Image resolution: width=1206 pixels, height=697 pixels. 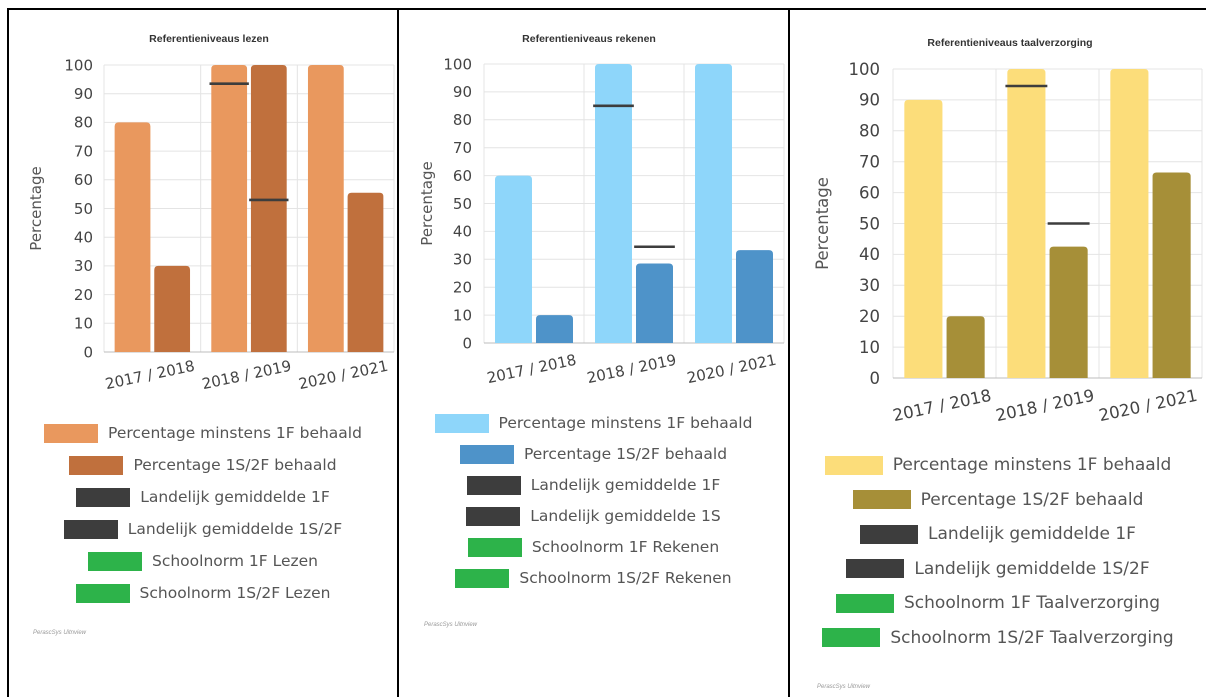 I want to click on legend-item: Schoolnorm 1F Taalverzorging, so click(x=998, y=603).